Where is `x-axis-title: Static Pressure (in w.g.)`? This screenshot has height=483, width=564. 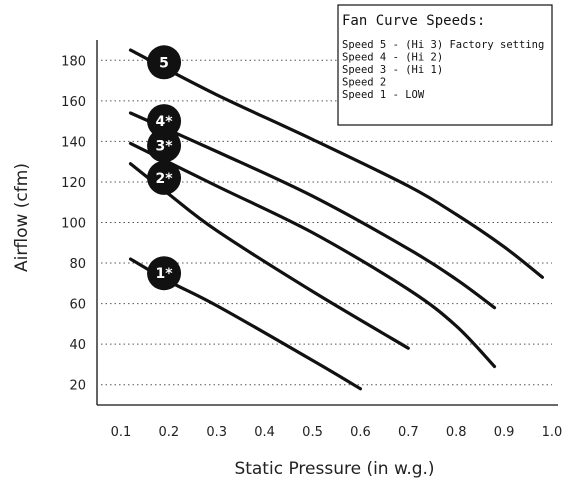 x-axis-title: Static Pressure (in w.g.) is located at coordinates (334, 469).